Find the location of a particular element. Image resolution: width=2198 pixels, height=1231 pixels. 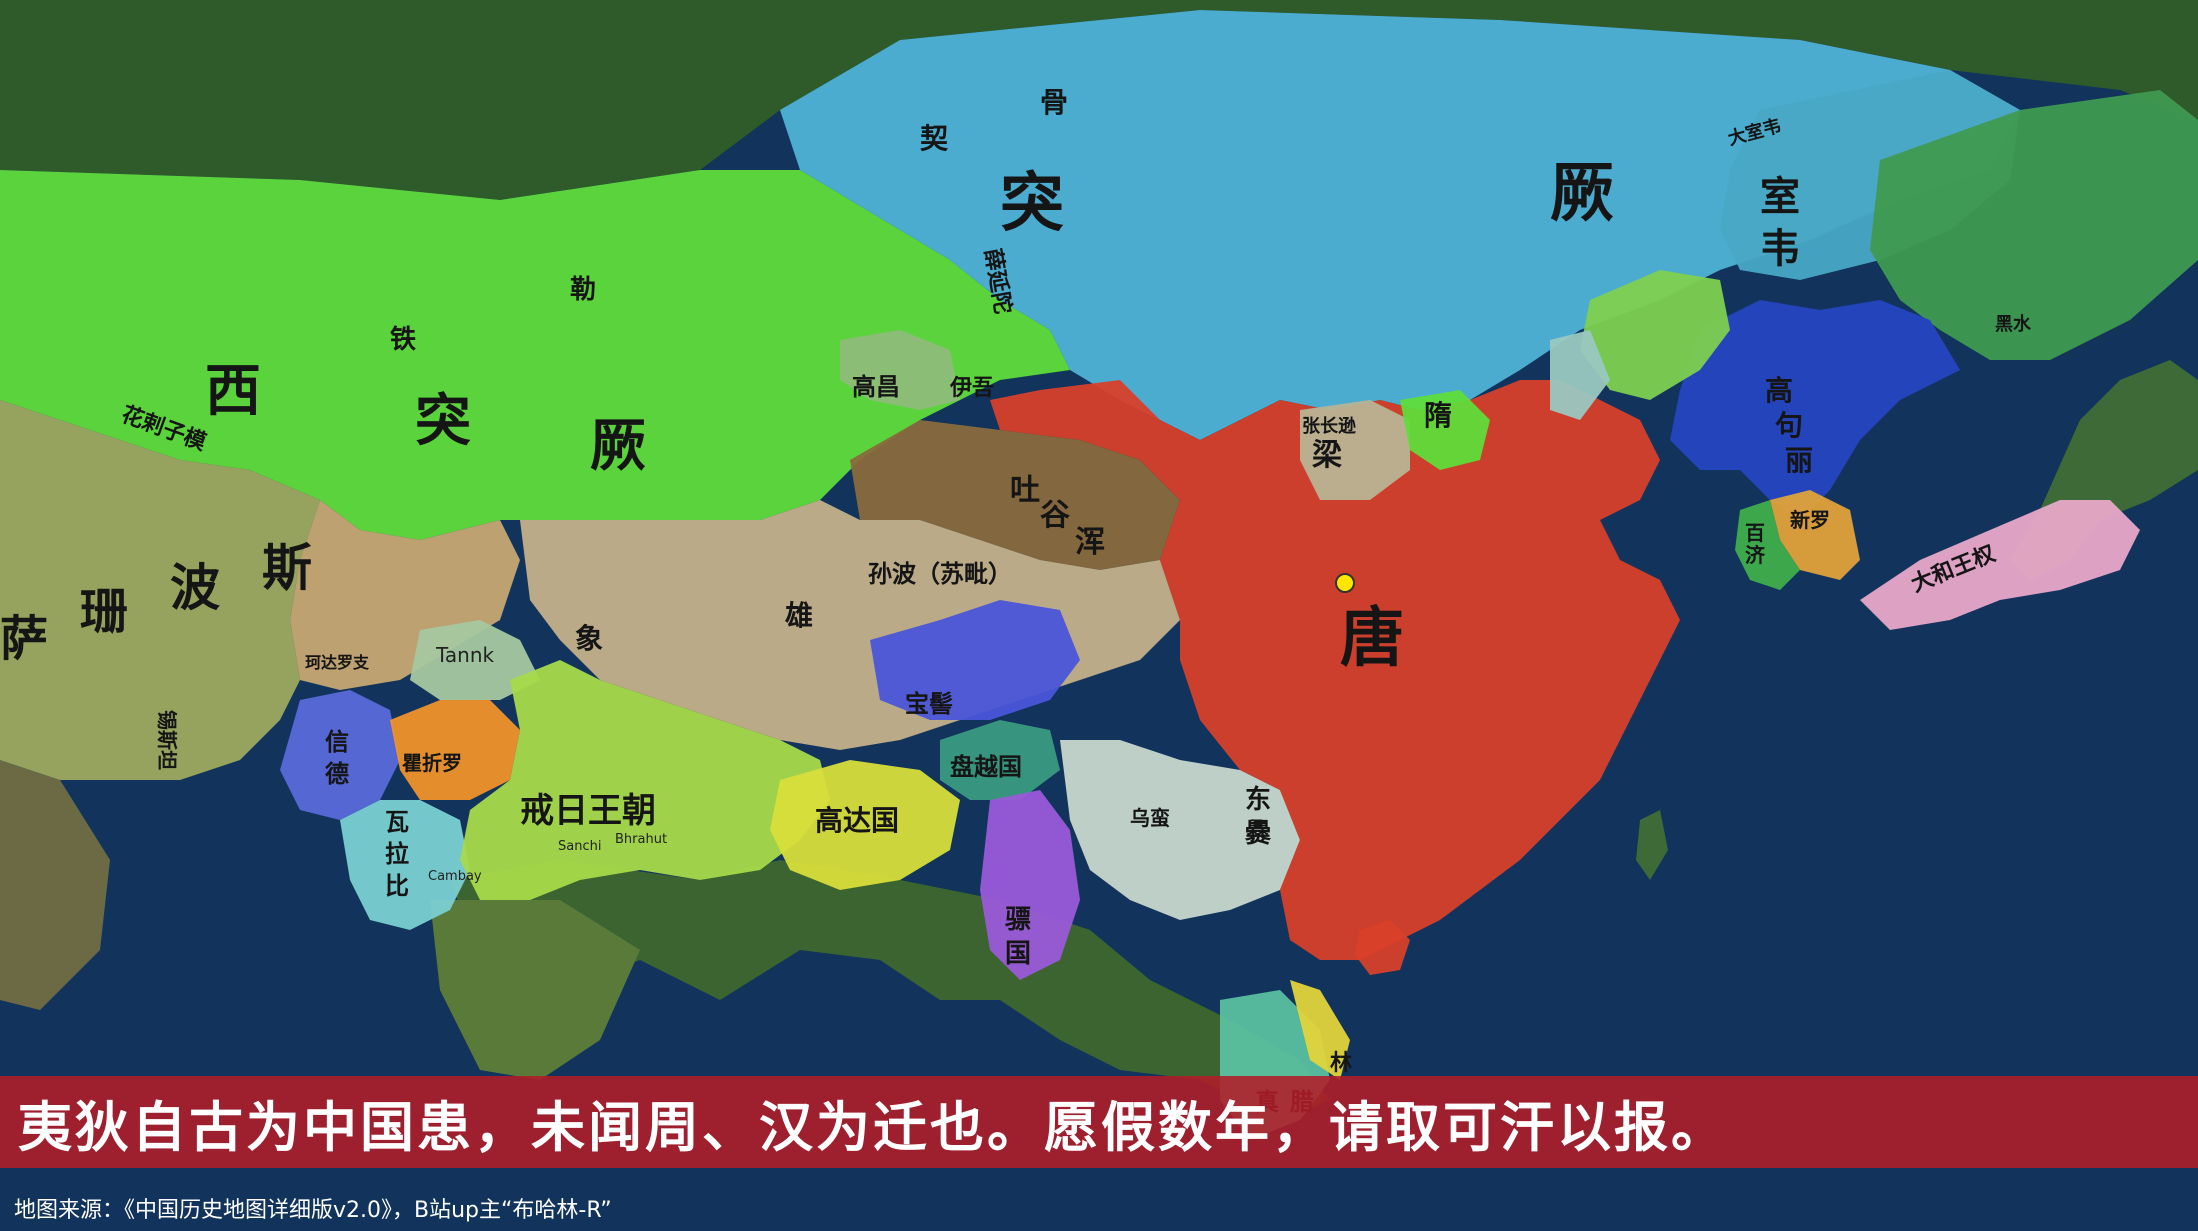

label-western-tu: 突 is located at coordinates (443, 421).